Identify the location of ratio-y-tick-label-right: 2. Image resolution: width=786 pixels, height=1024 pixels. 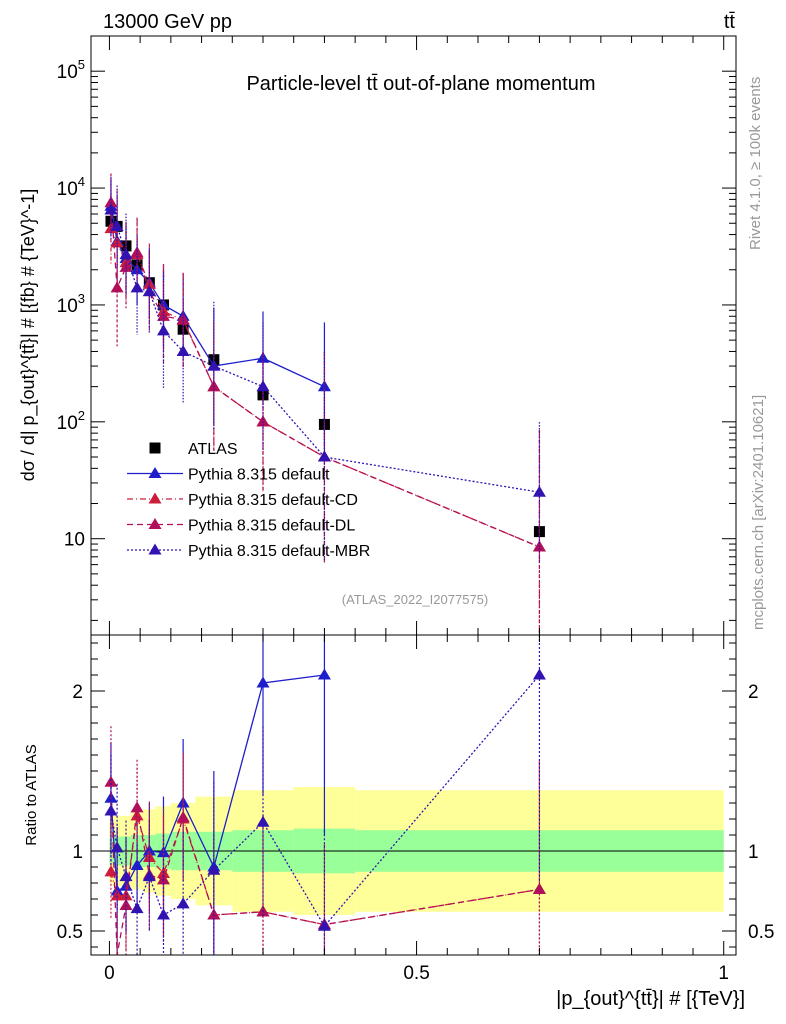
(753, 692).